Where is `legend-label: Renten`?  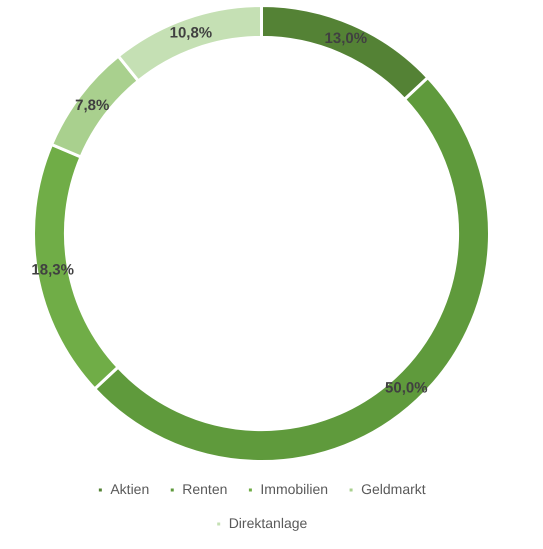
legend-label: Renten is located at coordinates (205, 488).